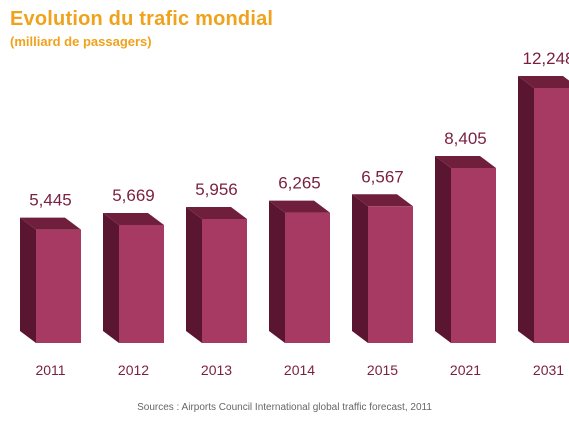 The width and height of the screenshot is (569, 436). Describe the element at coordinates (299, 183) in the screenshot. I see `data-label: 6,265` at that location.